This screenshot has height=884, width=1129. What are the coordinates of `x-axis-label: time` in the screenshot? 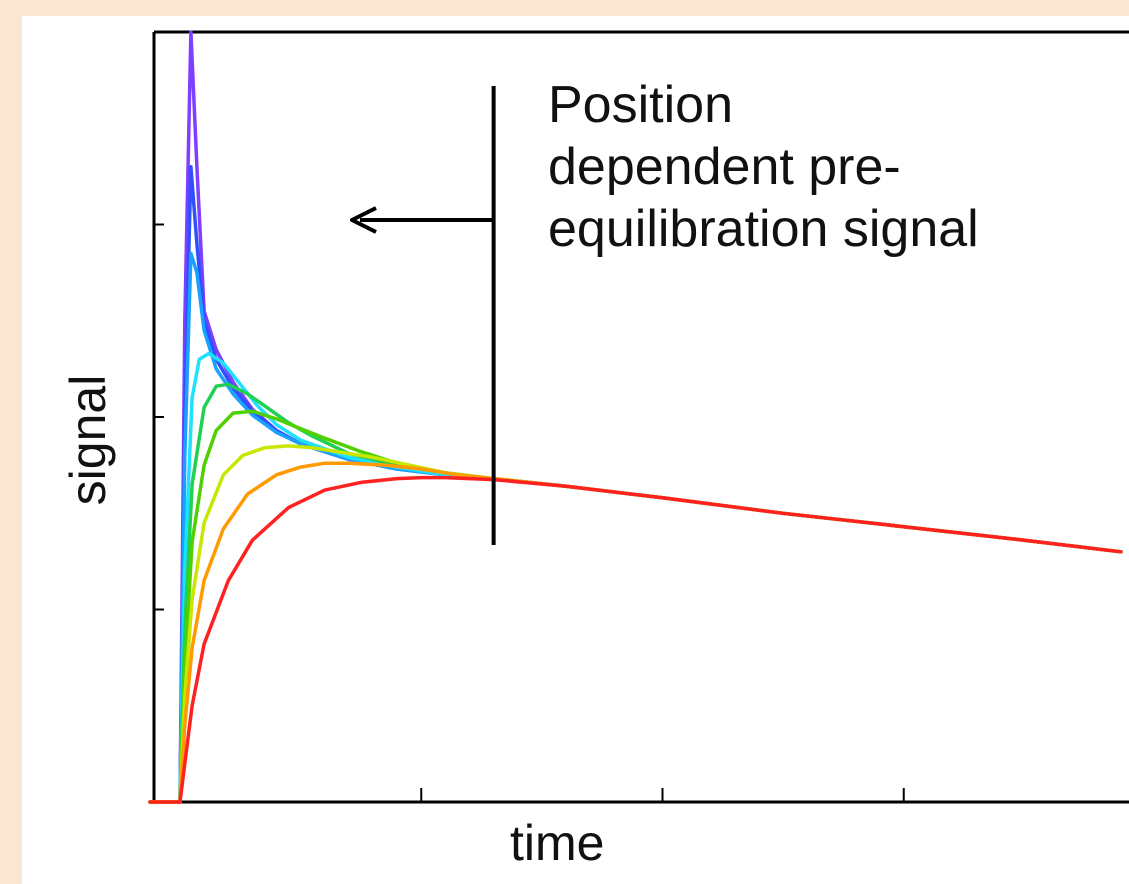 It's located at (557, 843).